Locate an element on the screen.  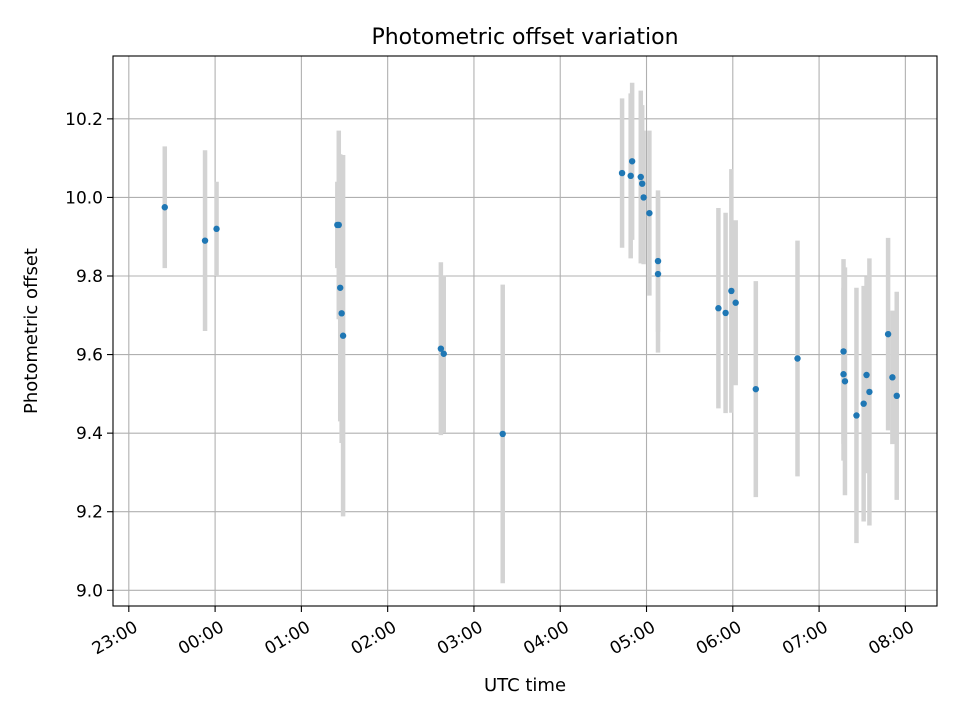
y-tick-label: 9.4 is located at coordinates (89, 434).